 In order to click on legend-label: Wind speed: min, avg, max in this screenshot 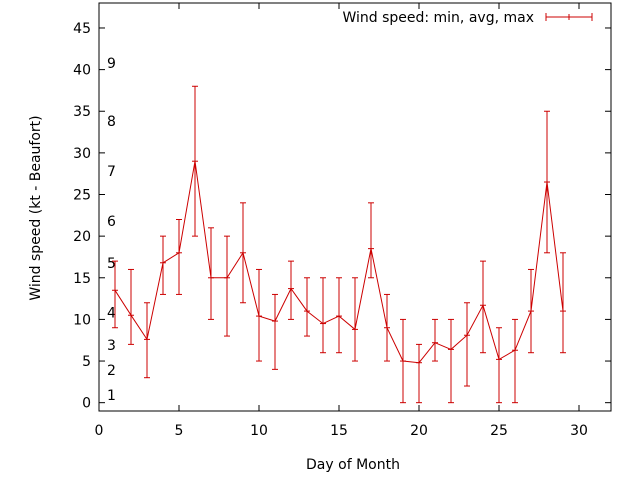, I will do `click(438, 18)`.